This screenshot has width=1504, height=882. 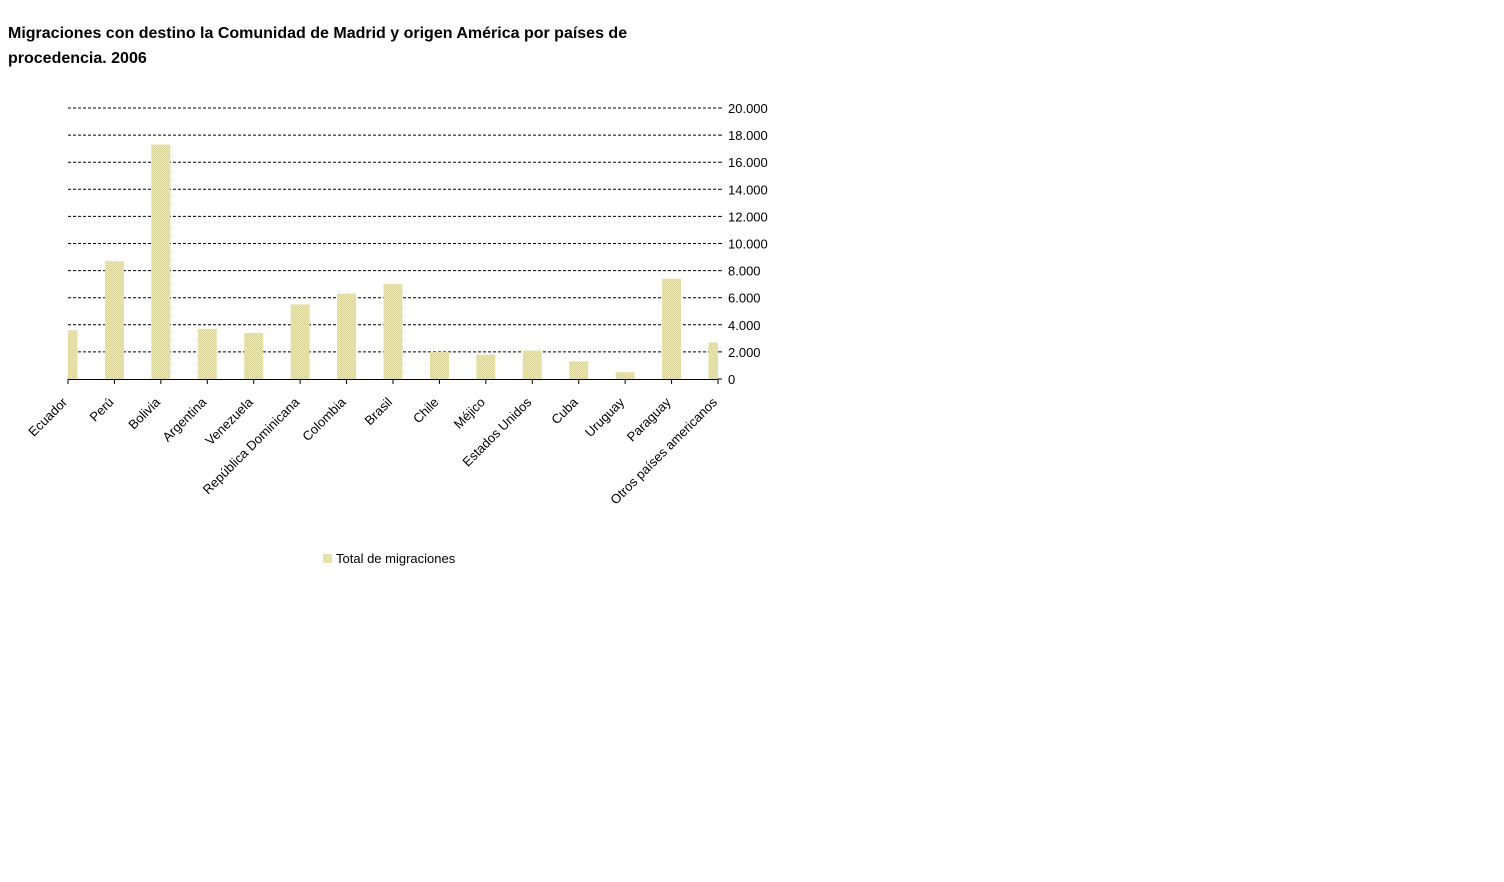 What do you see at coordinates (102, 410) in the screenshot?
I see `x-tick-label: Perú` at bounding box center [102, 410].